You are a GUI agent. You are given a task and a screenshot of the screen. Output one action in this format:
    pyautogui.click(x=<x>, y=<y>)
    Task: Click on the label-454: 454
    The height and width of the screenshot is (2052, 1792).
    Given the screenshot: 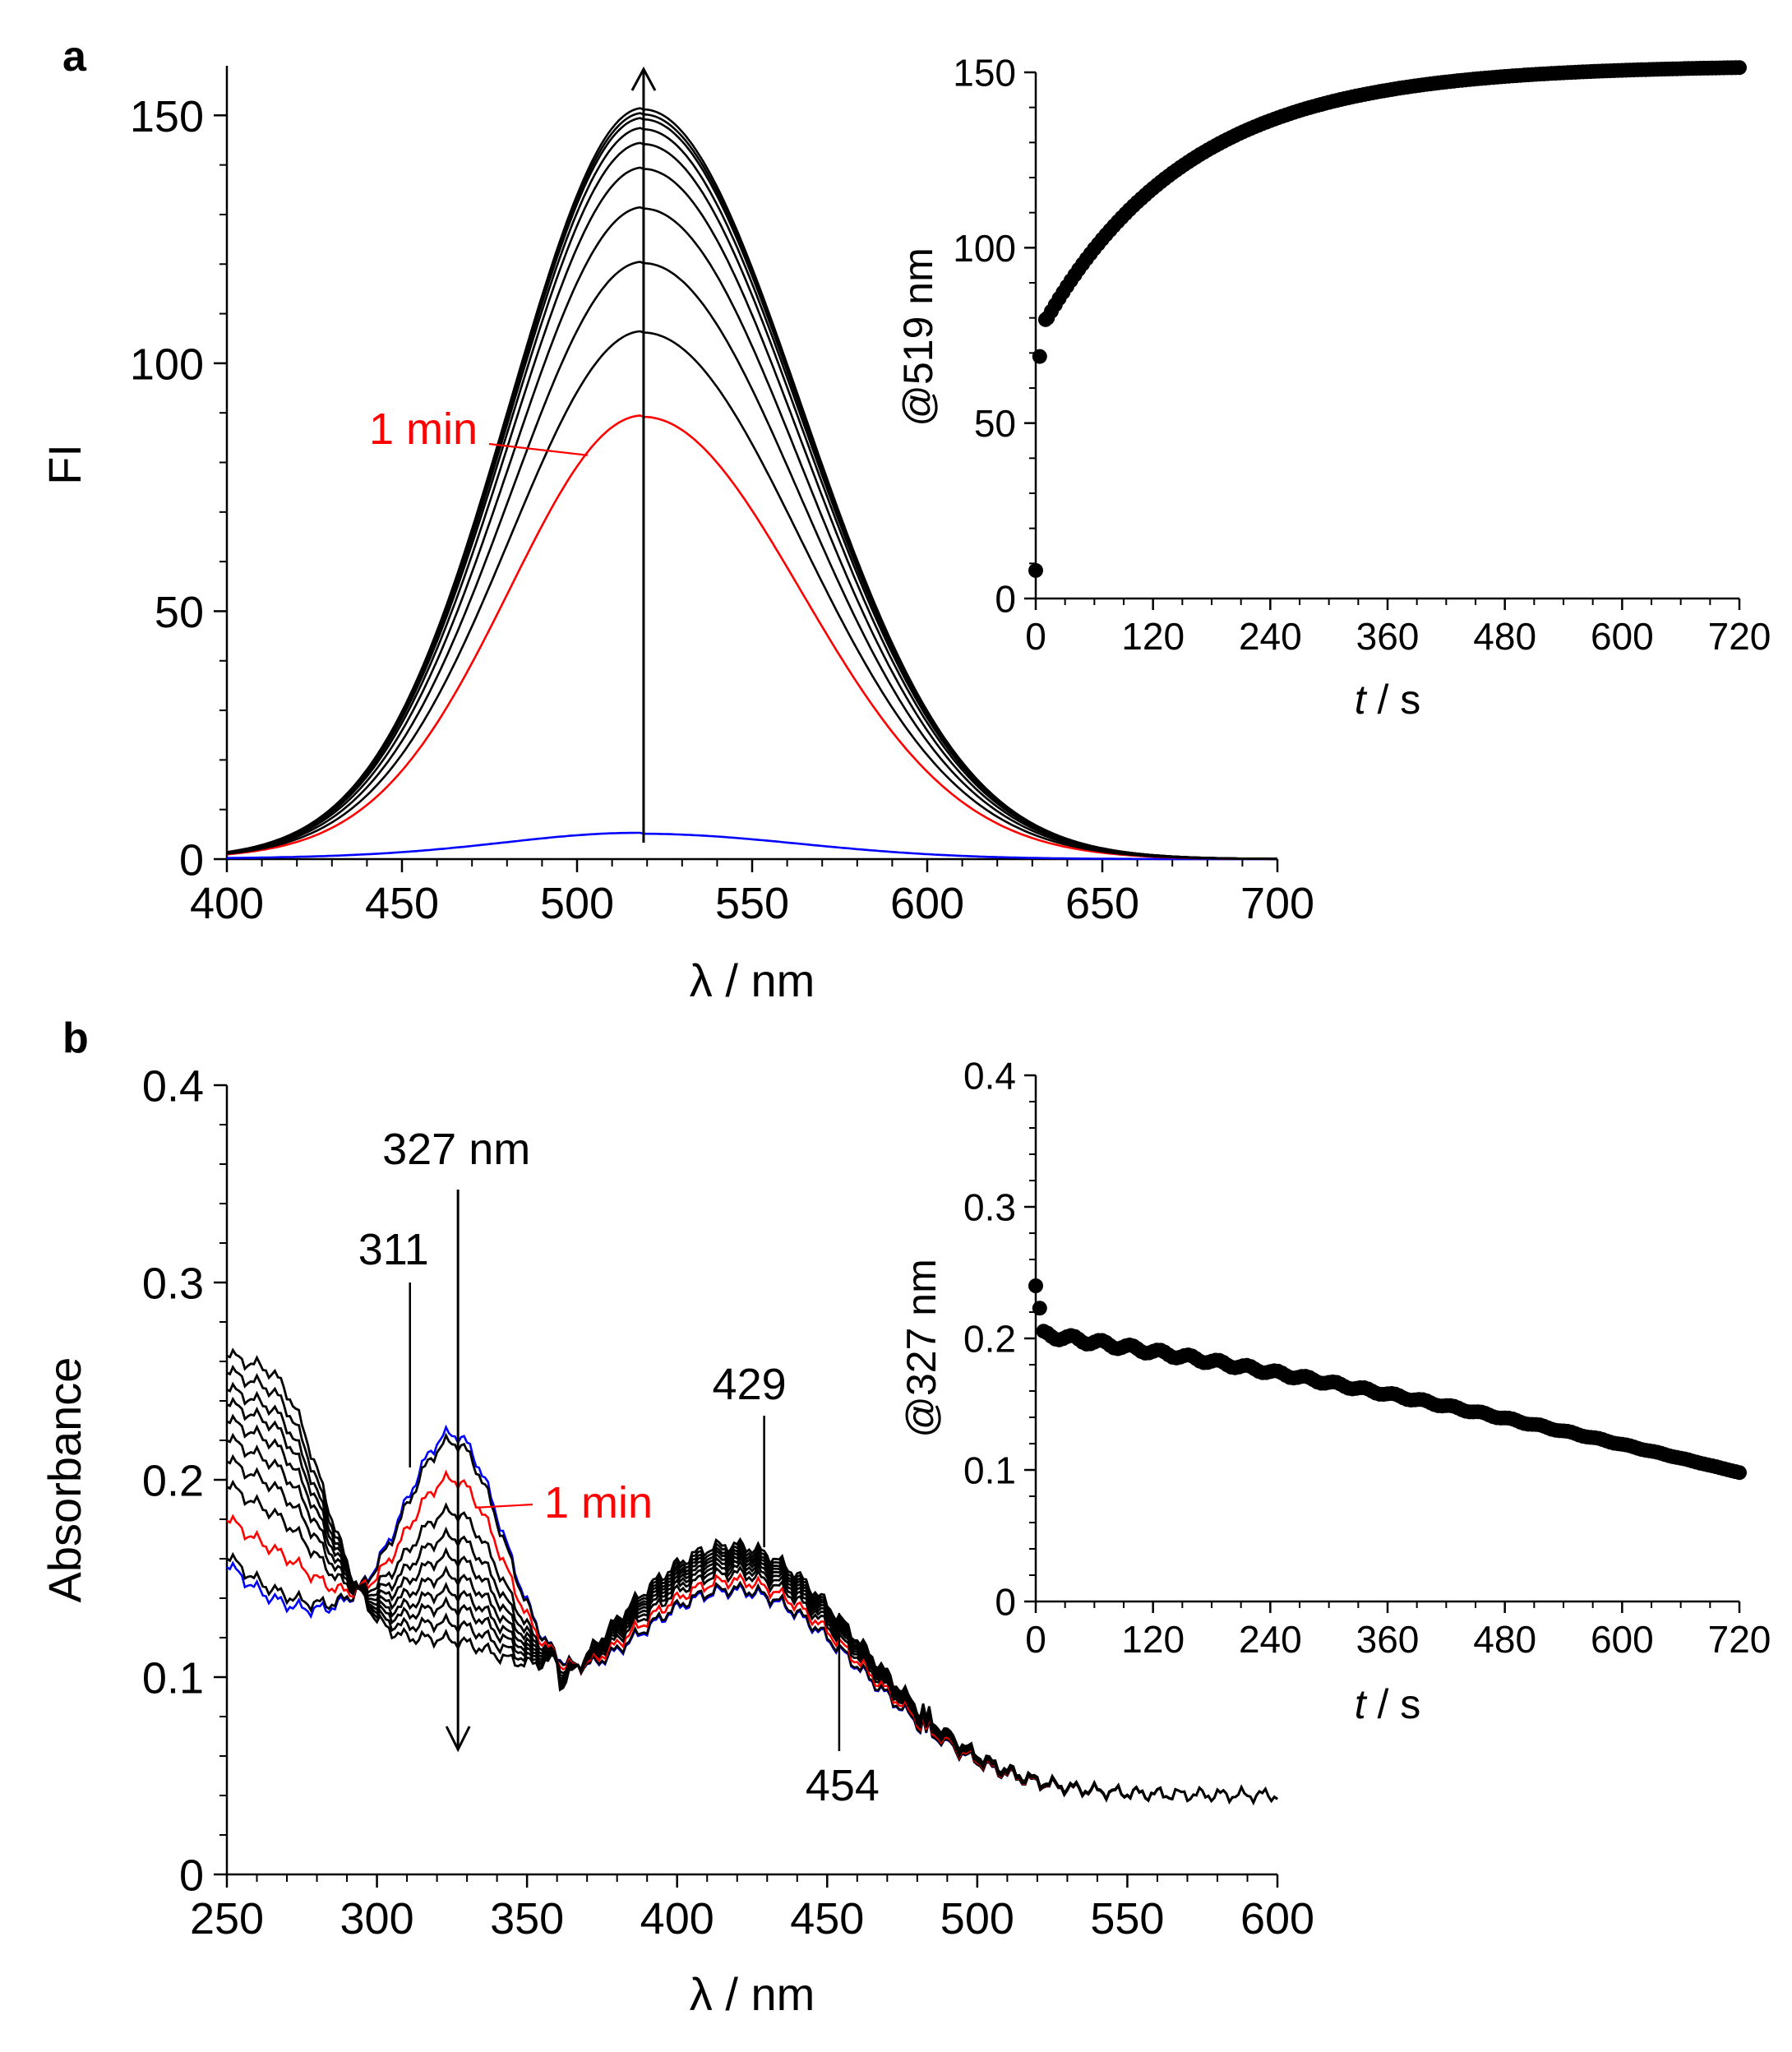 What is the action you would take?
    pyautogui.click(x=843, y=1785)
    